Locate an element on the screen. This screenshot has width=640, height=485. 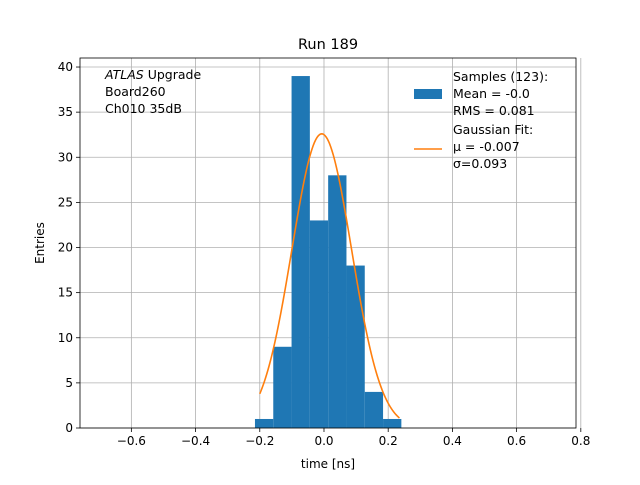
atlas-annotation: ATLAS Upgrade Board260 Ch010 35dB is located at coordinates (152, 91).